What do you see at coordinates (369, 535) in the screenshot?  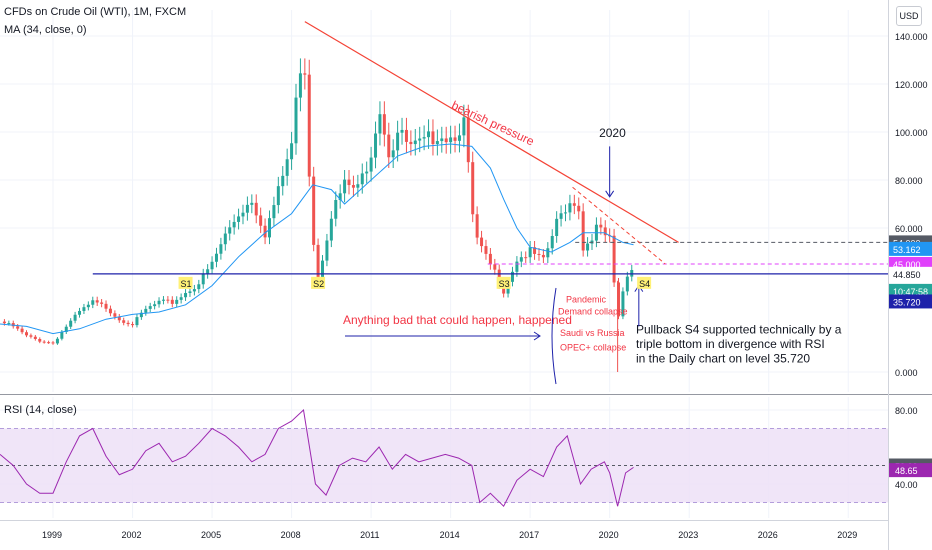 I see `time-tick-4: 2011` at bounding box center [369, 535].